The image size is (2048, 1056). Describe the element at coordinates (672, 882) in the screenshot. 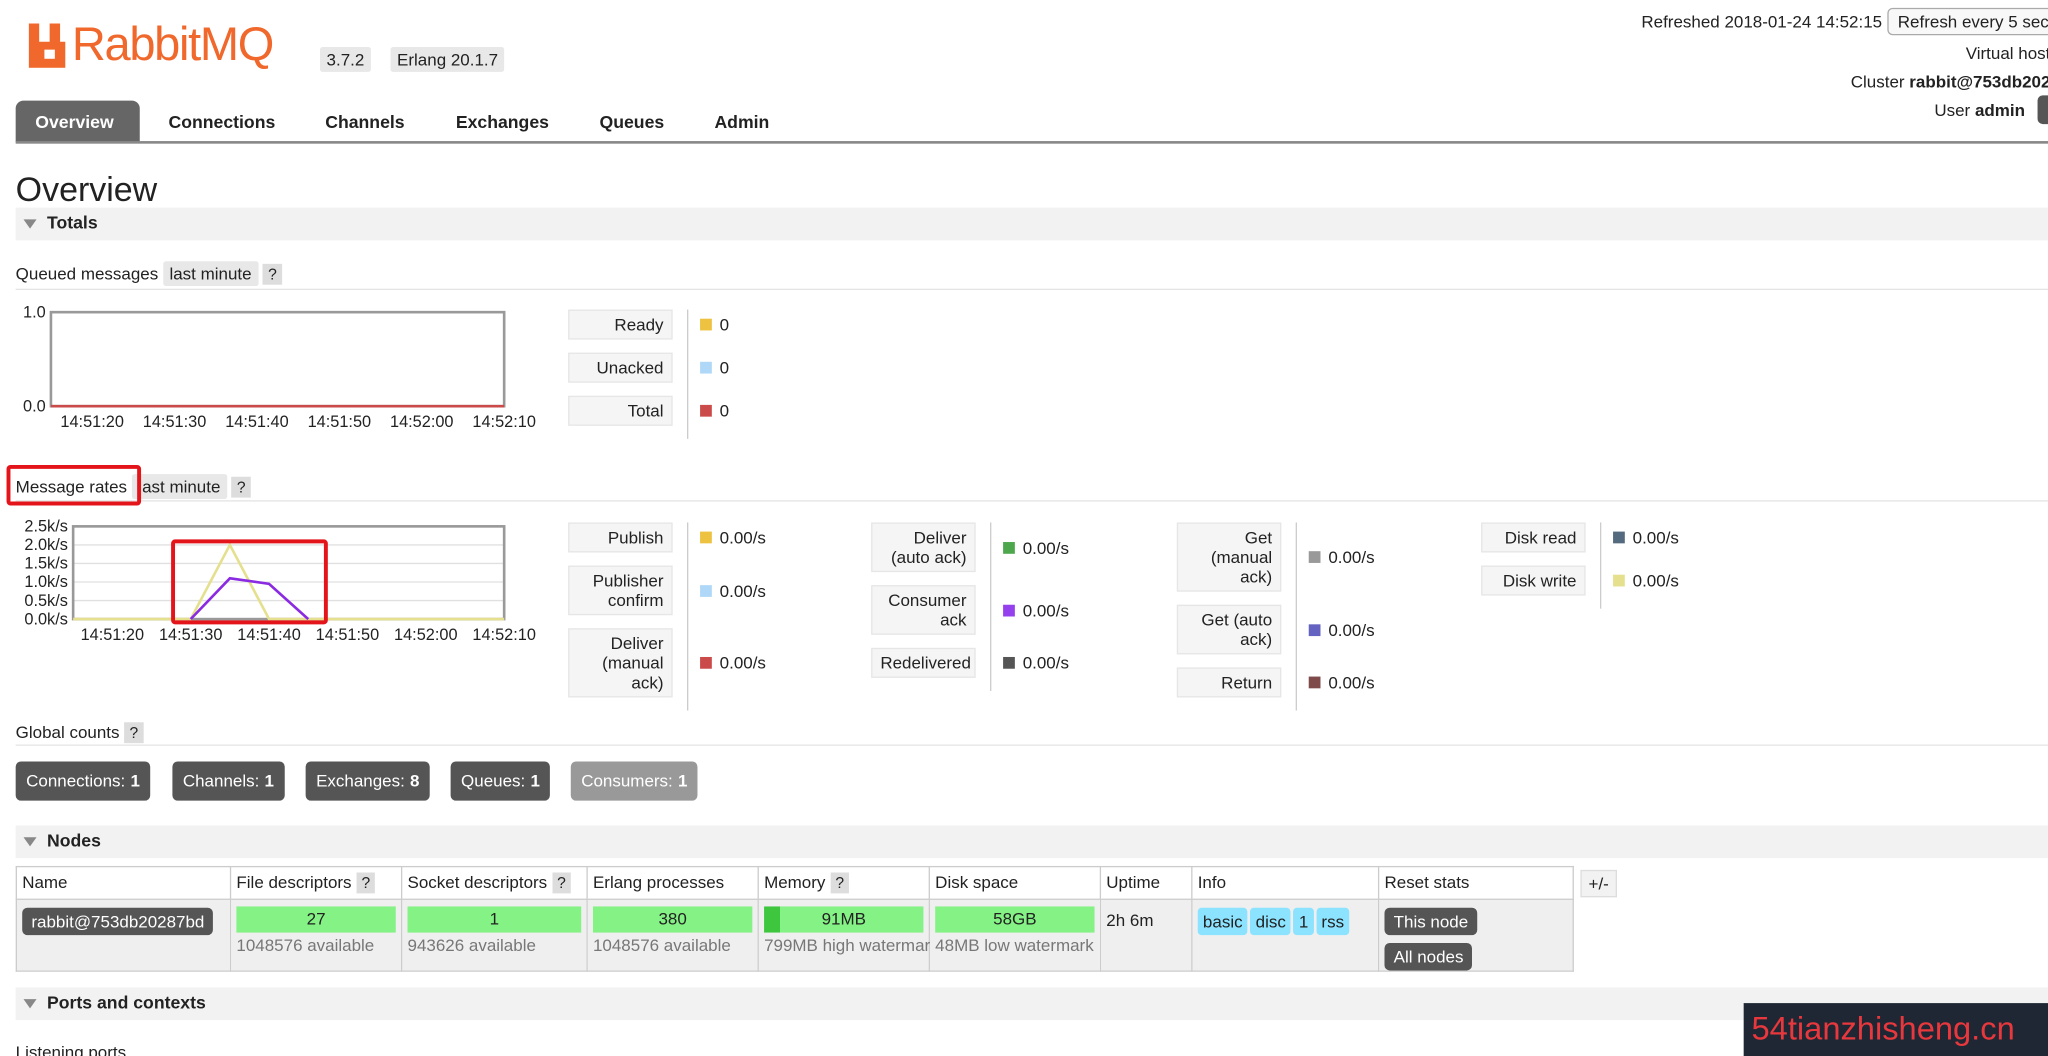

I see `column-header: Erlang processes` at that location.